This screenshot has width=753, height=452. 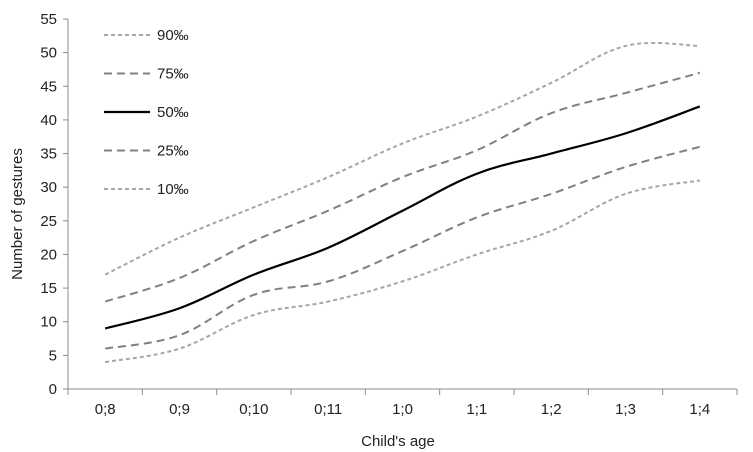 I want to click on x-axis-title: Child's age, so click(x=398, y=441).